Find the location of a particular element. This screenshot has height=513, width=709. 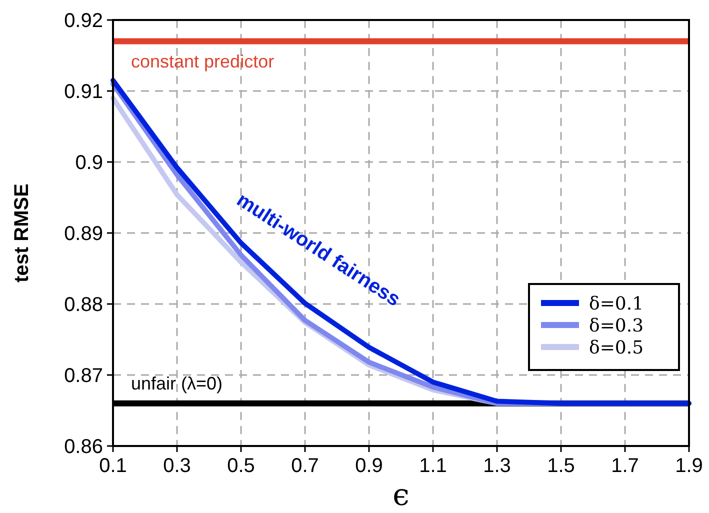

x-tick-label: 1.1 is located at coordinates (433, 466).